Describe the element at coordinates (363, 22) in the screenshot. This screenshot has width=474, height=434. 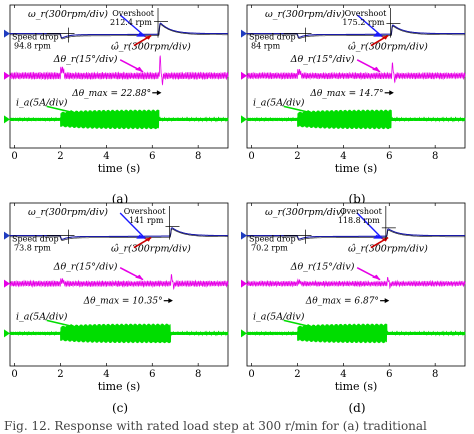
I see `overshoot-value: 175.2 rpm` at that location.